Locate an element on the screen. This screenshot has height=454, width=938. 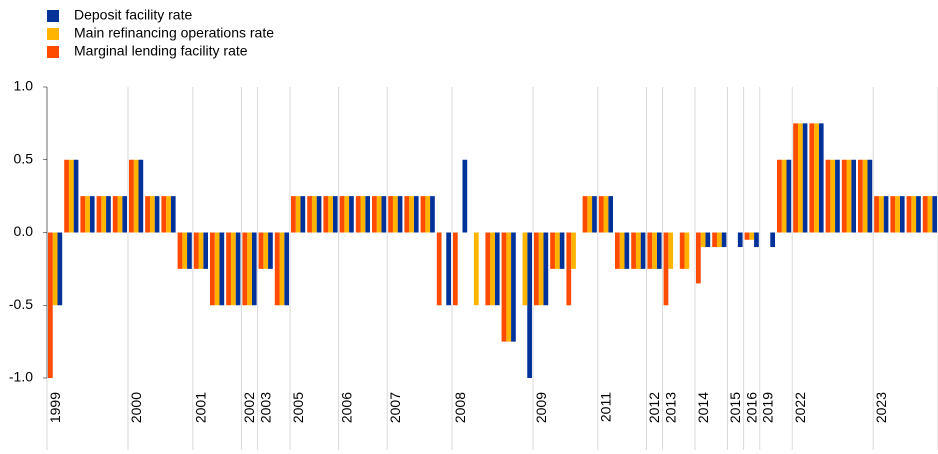
legend-label: Marginal lending facility rate is located at coordinates (161, 51).